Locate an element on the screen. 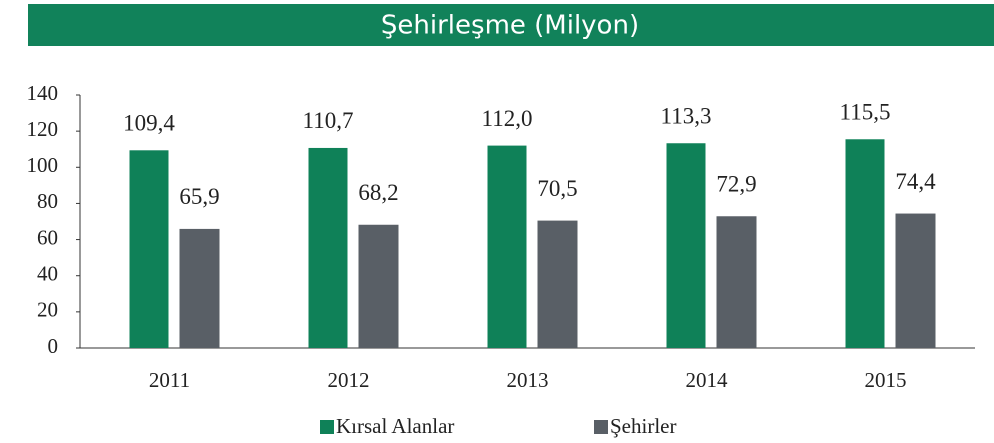 Image resolution: width=994 pixels, height=443 pixels. y-tick-label: 120 is located at coordinates (43, 129).